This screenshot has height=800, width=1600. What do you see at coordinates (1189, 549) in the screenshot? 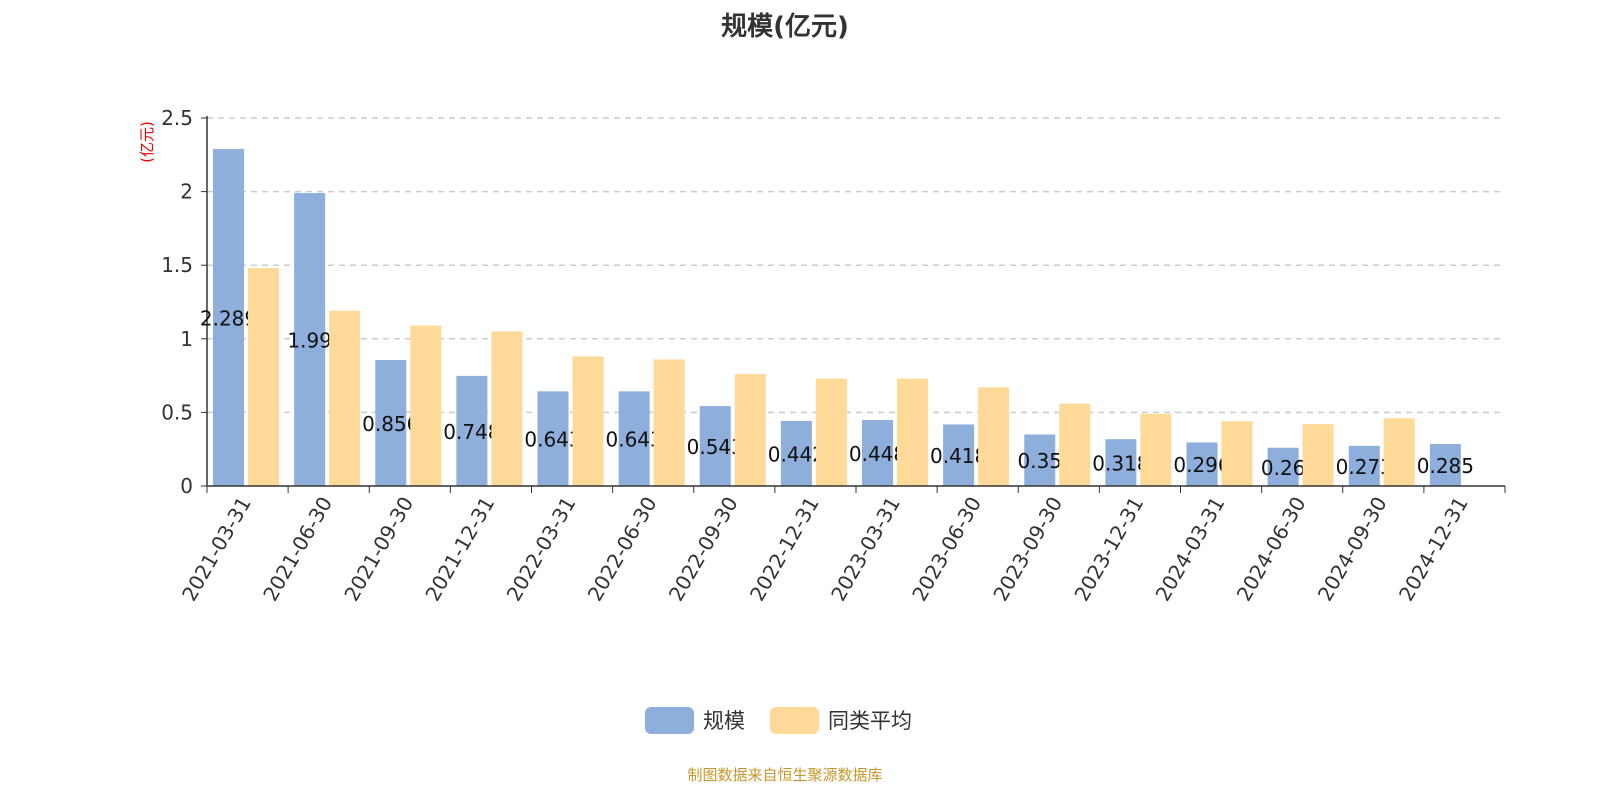
I see `x-tick-label: 2024-03-31` at bounding box center [1189, 549].